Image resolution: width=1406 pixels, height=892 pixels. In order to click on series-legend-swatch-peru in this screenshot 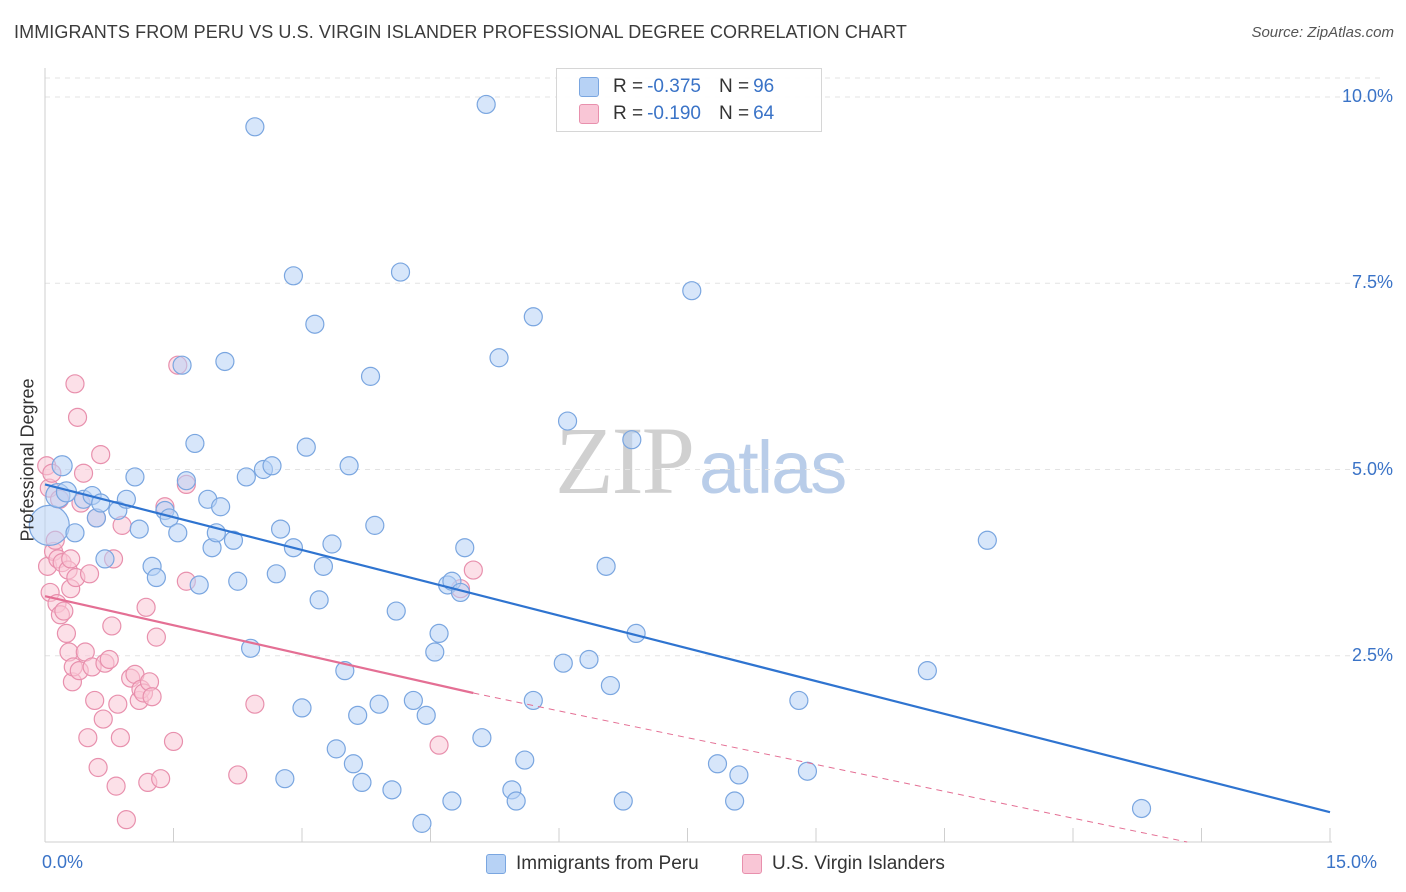, I will do `click(496, 864)`.